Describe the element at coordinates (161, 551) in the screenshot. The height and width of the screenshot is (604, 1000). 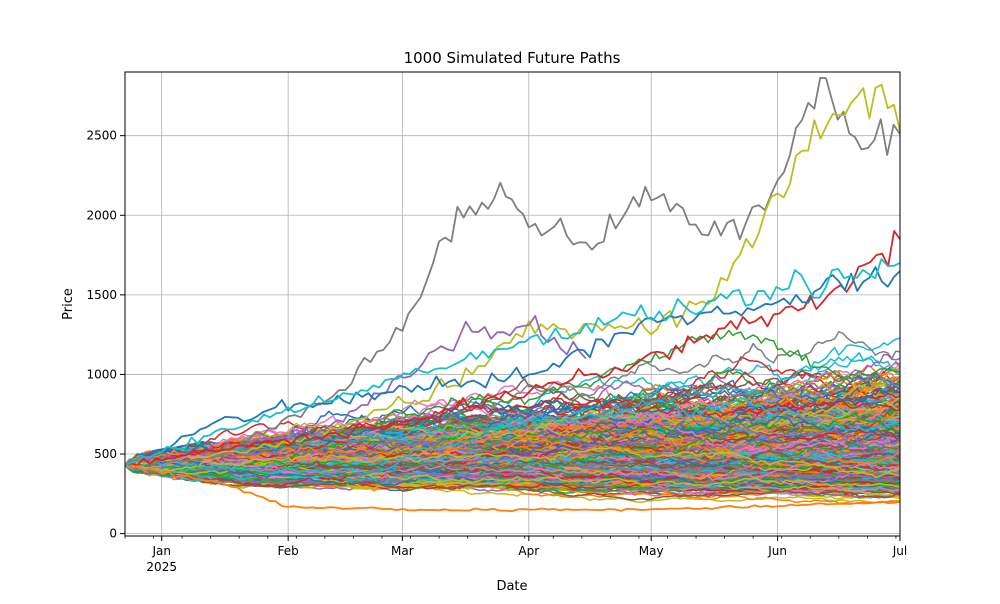
I see `x-tick-label: Jan` at that location.